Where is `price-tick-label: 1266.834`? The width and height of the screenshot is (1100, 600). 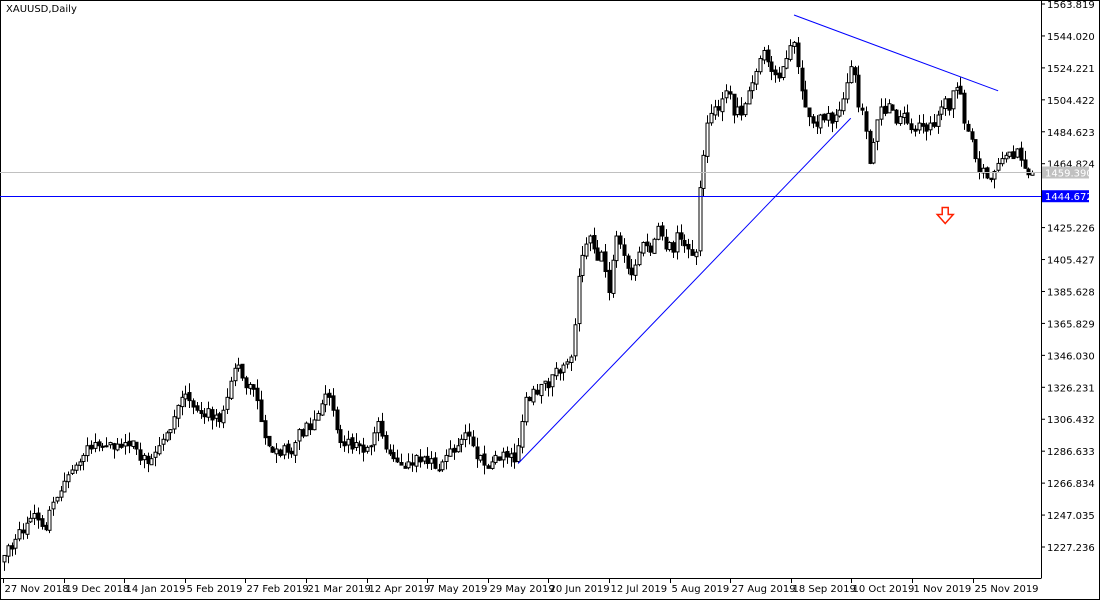
price-tick-label: 1266.834 is located at coordinates (1071, 484).